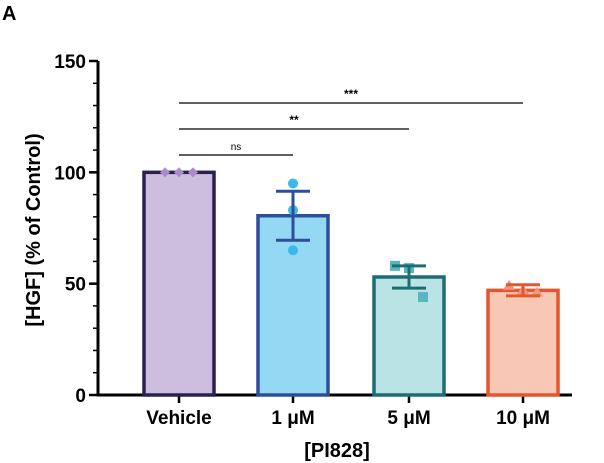 The height and width of the screenshot is (463, 604). What do you see at coordinates (80, 396) in the screenshot?
I see `y-tick-label: 0` at bounding box center [80, 396].